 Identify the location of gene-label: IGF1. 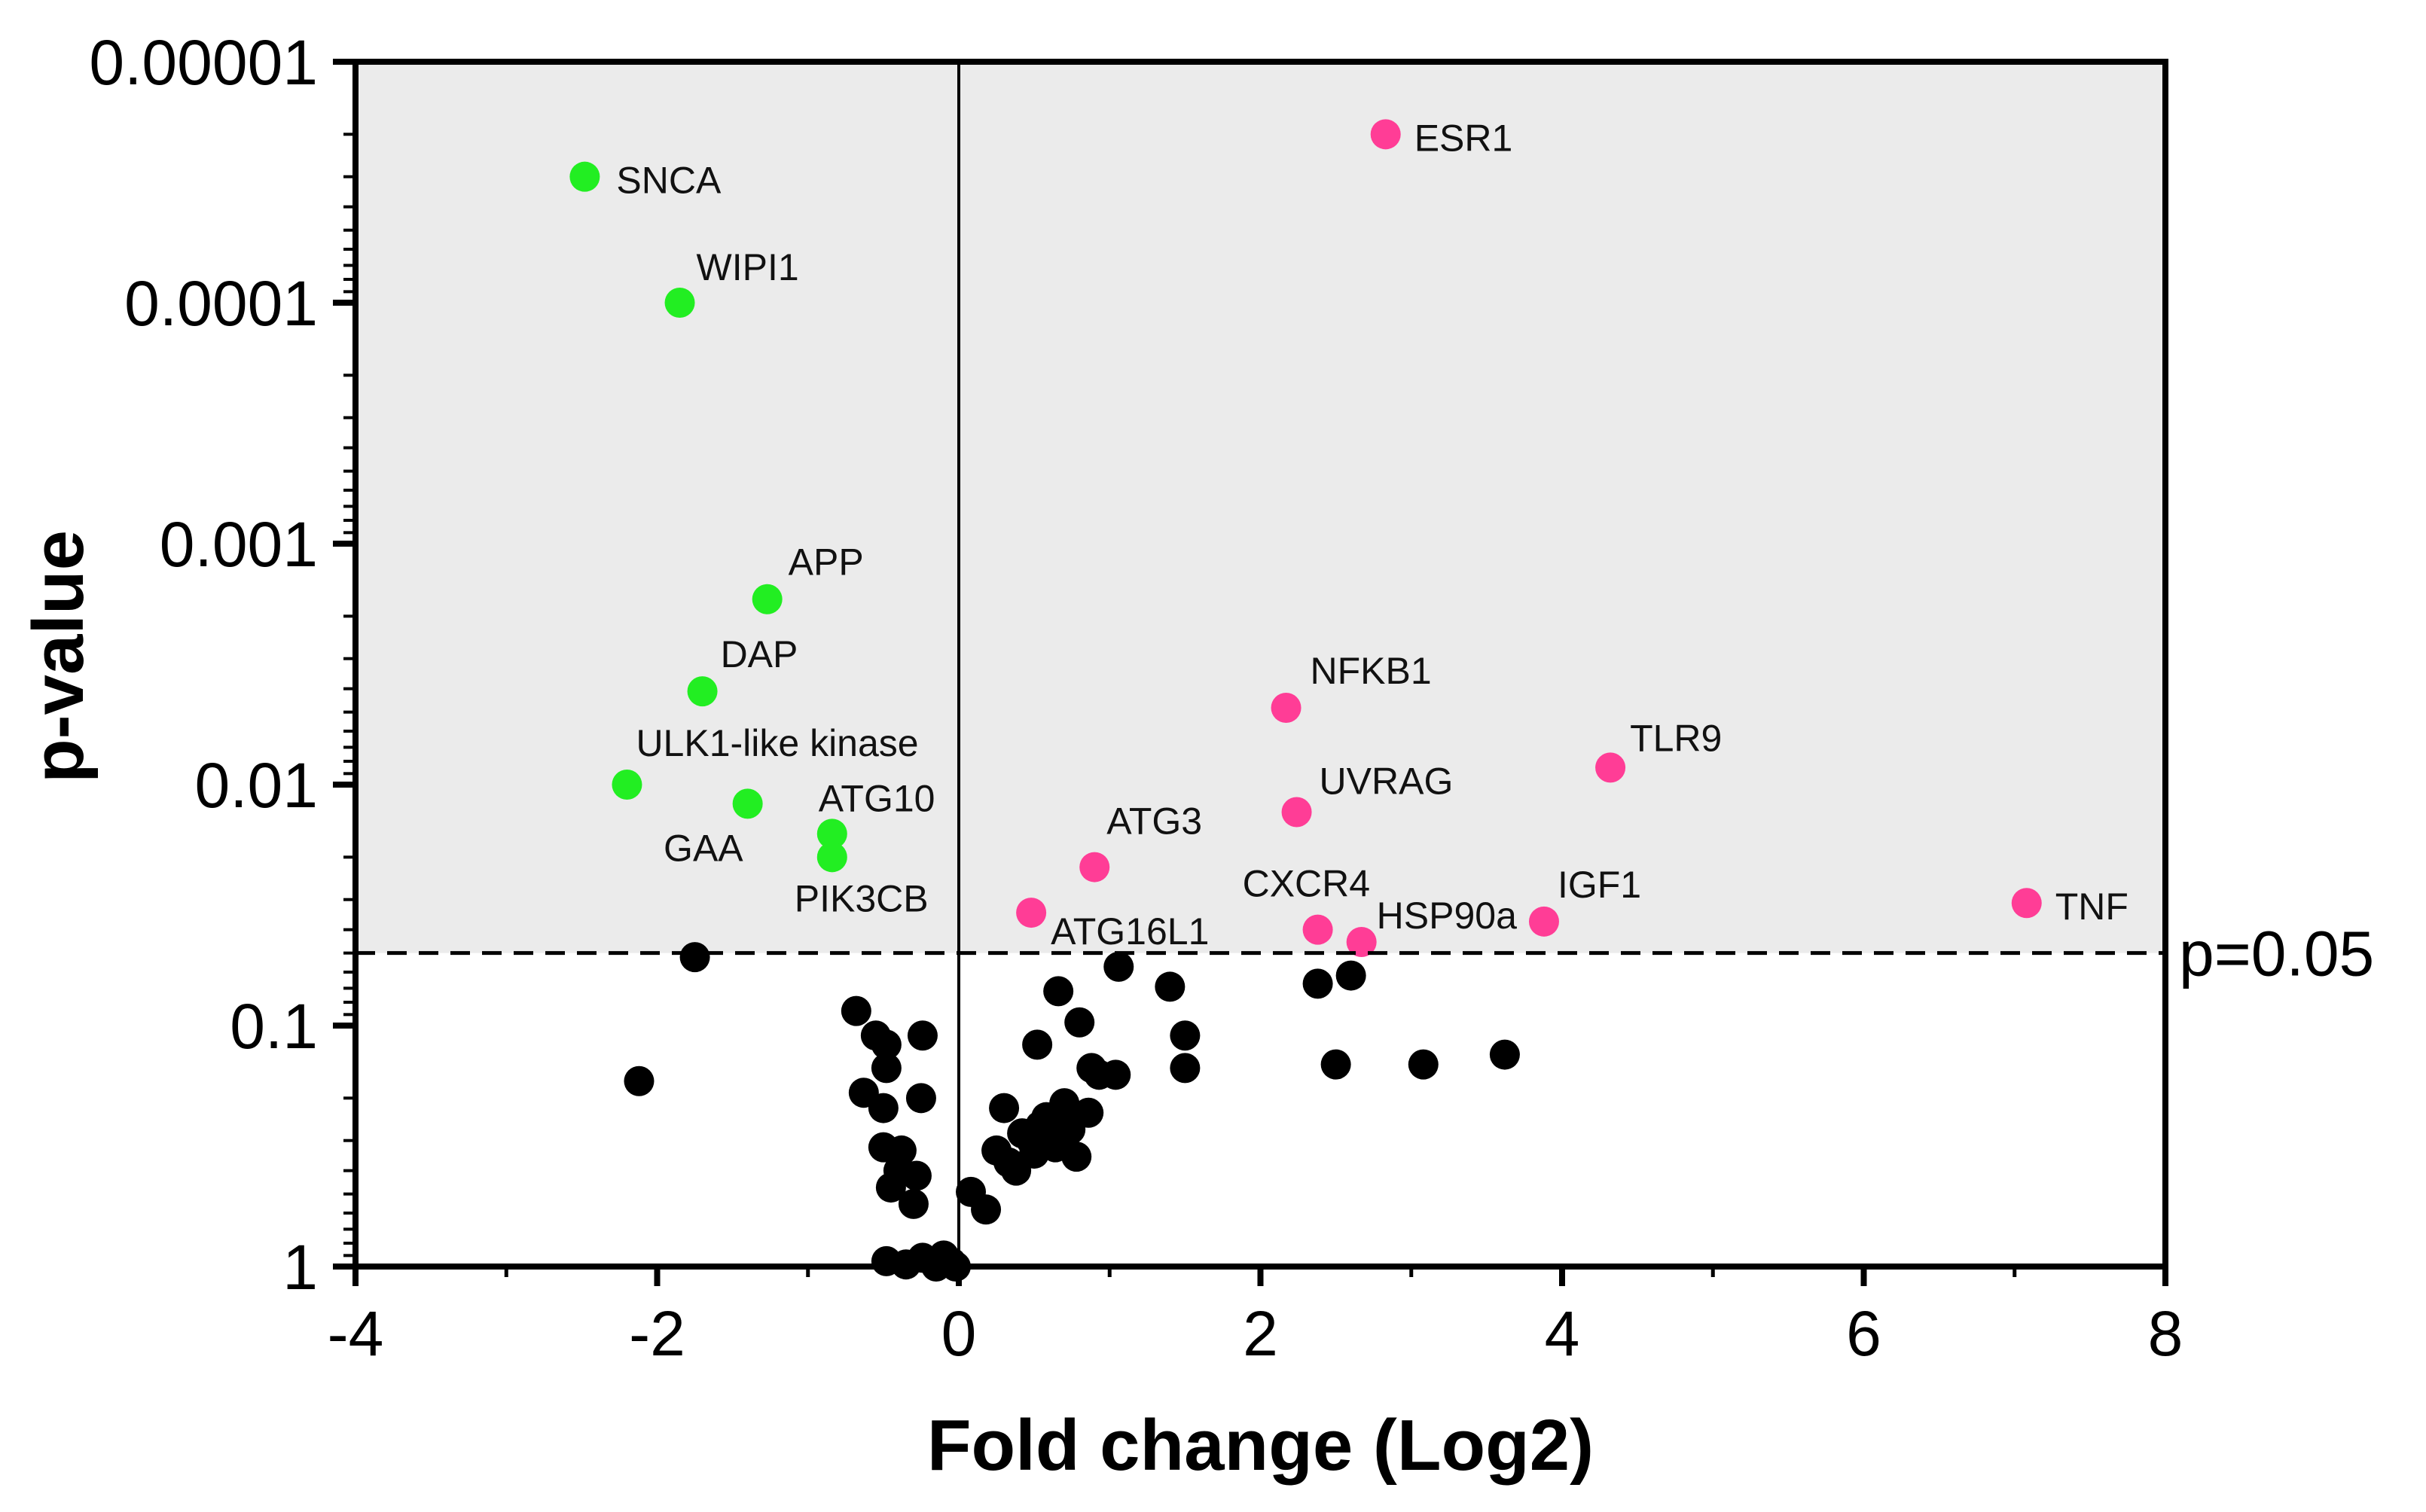
(1599, 885).